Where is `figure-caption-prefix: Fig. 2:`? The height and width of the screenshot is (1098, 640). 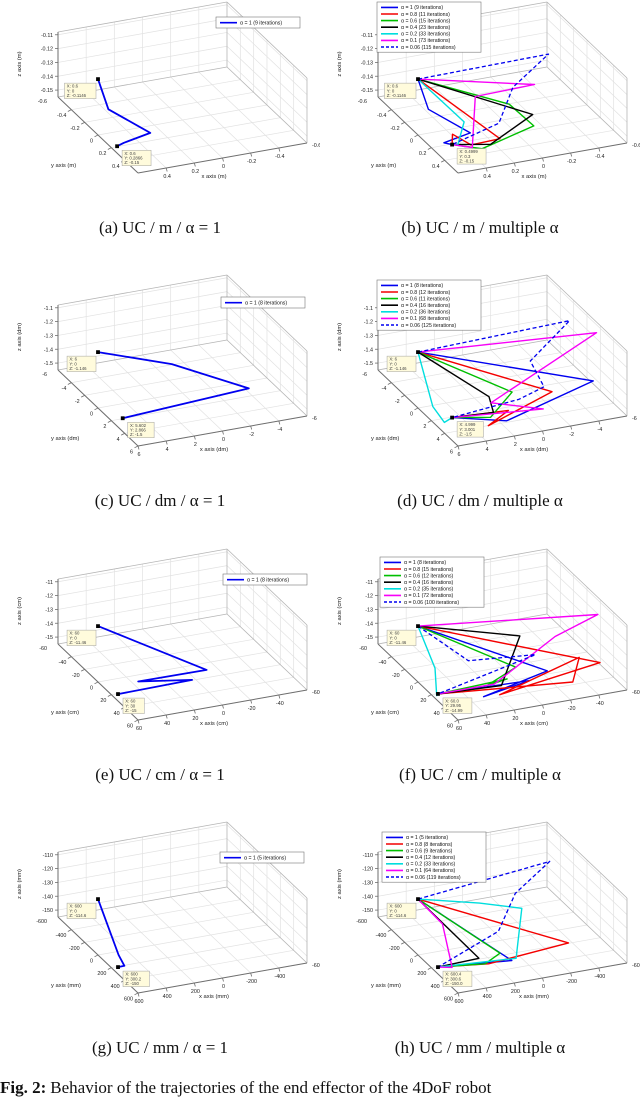 figure-caption-prefix: Fig. 2: is located at coordinates (23, 1087).